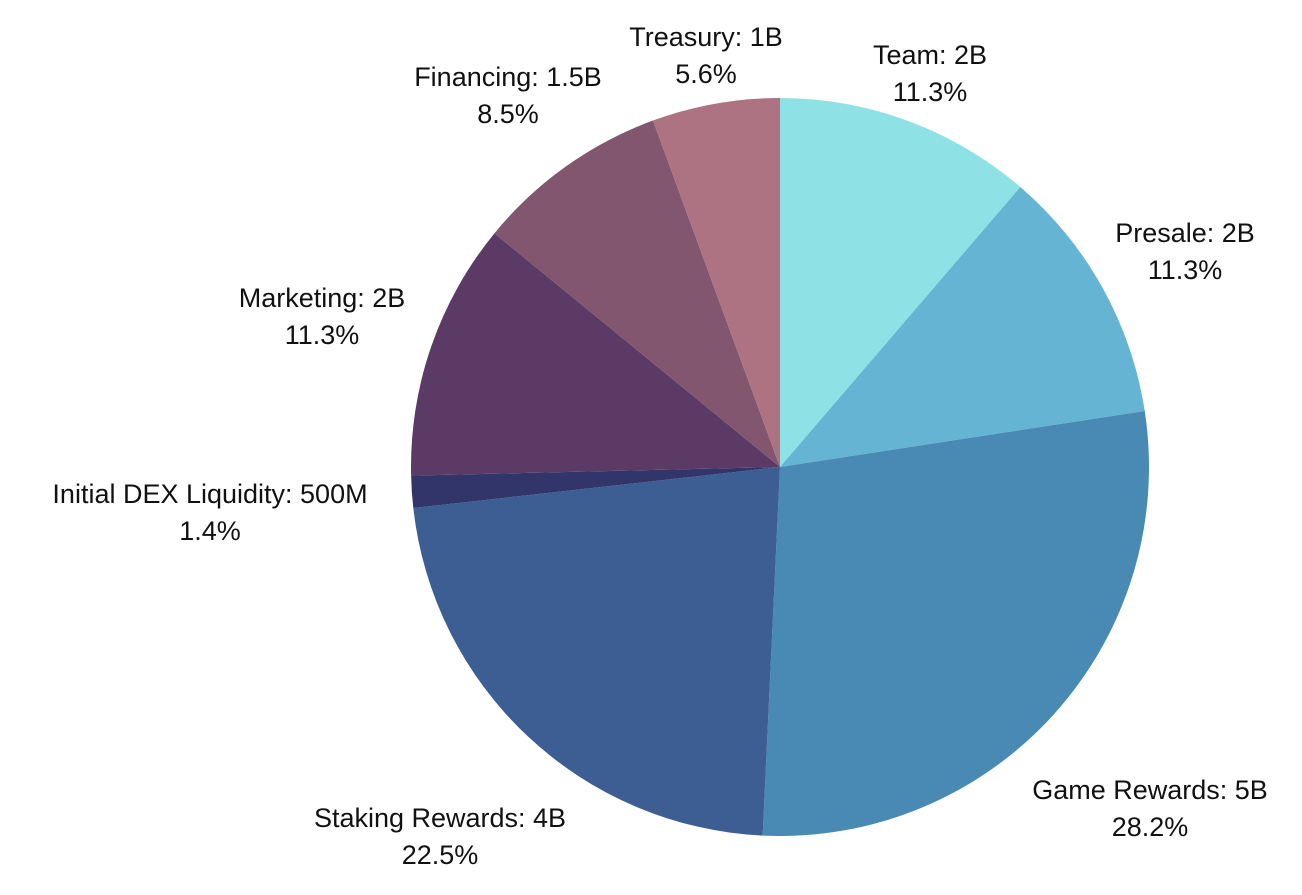 The width and height of the screenshot is (1302, 895). What do you see at coordinates (1150, 827) in the screenshot?
I see `slice-percent-label: 28.2%` at bounding box center [1150, 827].